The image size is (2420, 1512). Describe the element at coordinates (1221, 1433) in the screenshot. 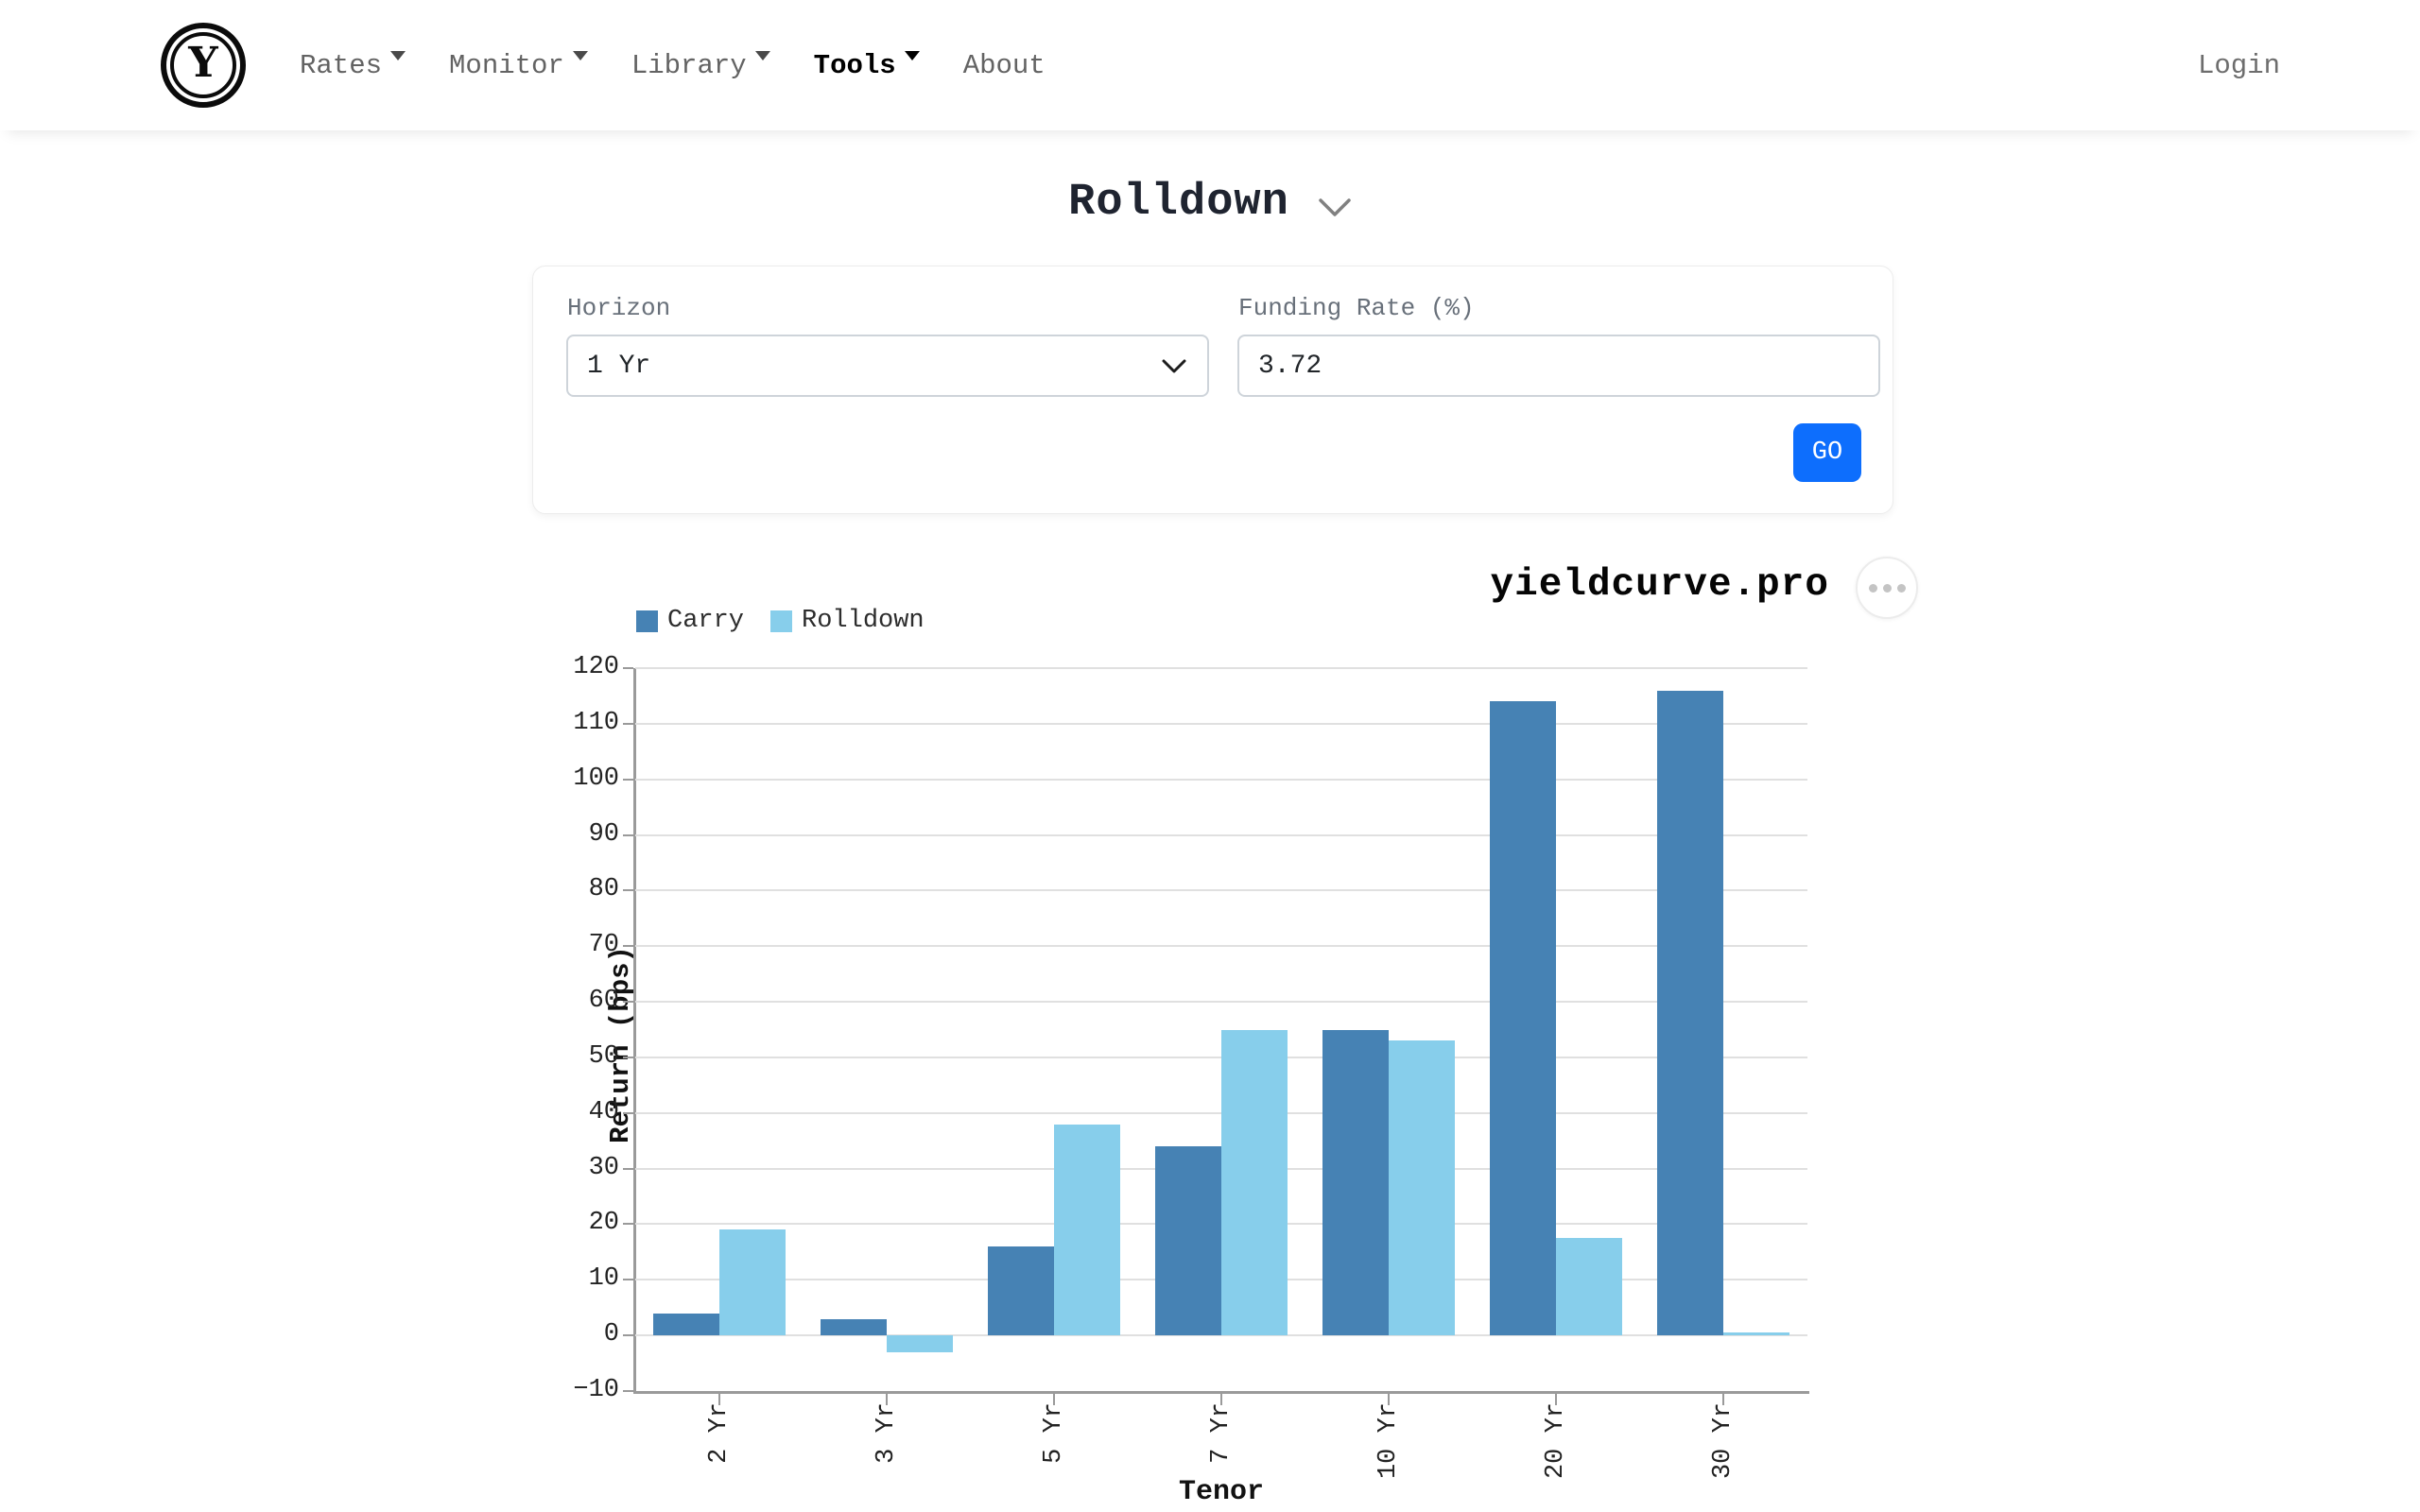

I see `x-category-label: 7 Yr` at that location.